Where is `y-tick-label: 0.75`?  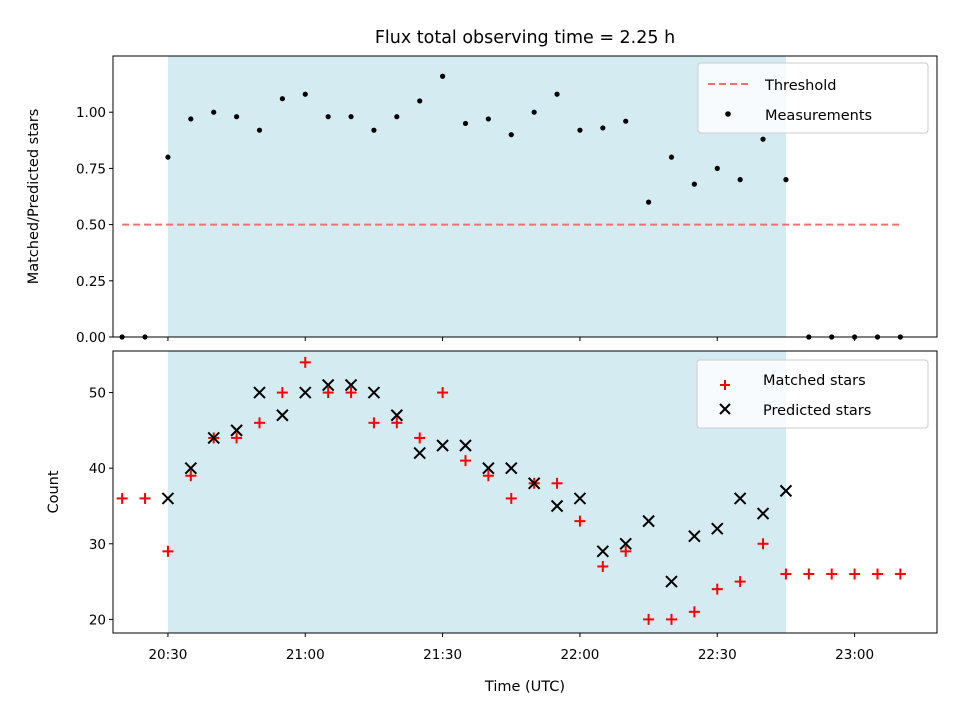
y-tick-label: 0.75 is located at coordinates (91, 169).